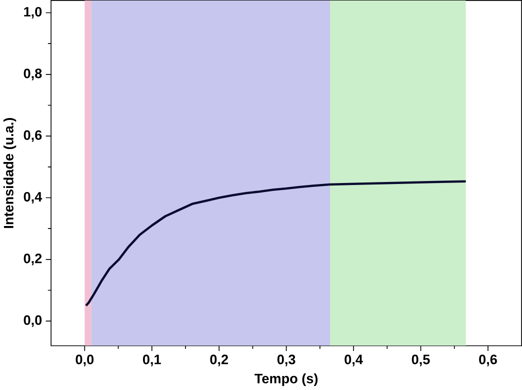 This screenshot has width=522, height=390. I want to click on y-tick-label: 0,6, so click(33, 136).